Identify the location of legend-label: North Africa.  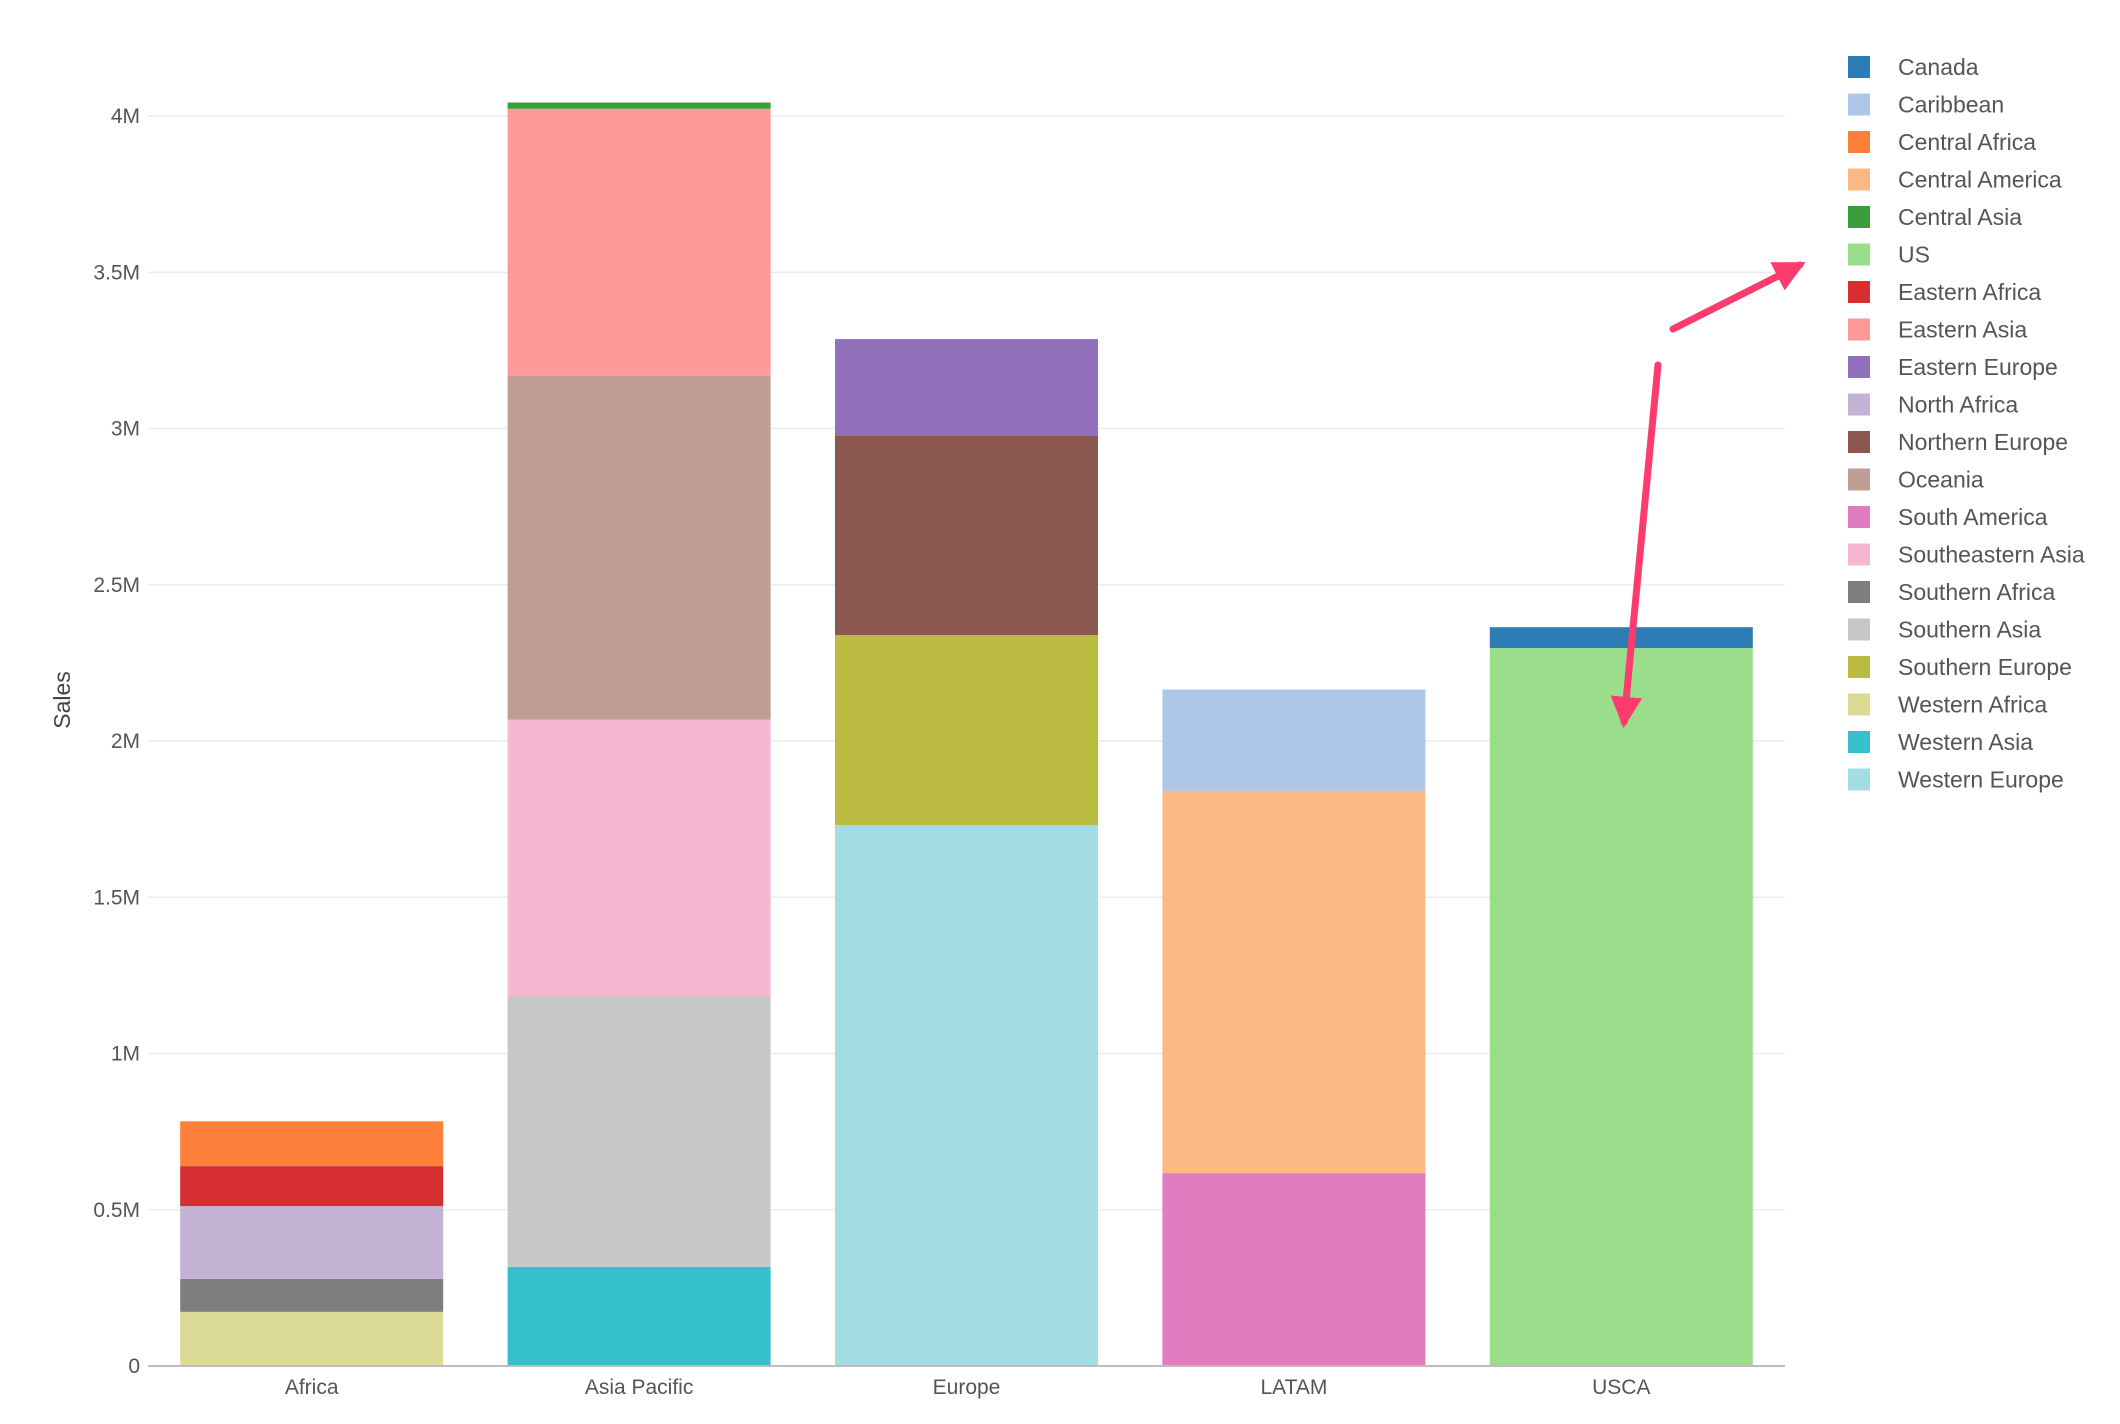
(1958, 405).